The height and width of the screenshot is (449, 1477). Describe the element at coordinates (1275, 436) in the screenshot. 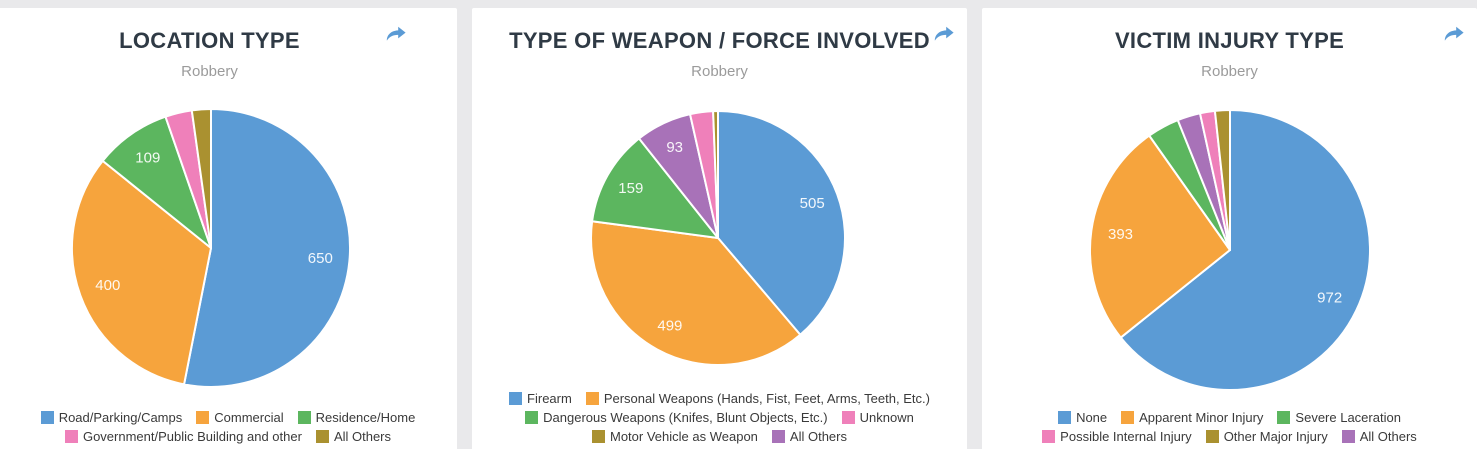

I see `legend-label: Other Major Injury` at that location.